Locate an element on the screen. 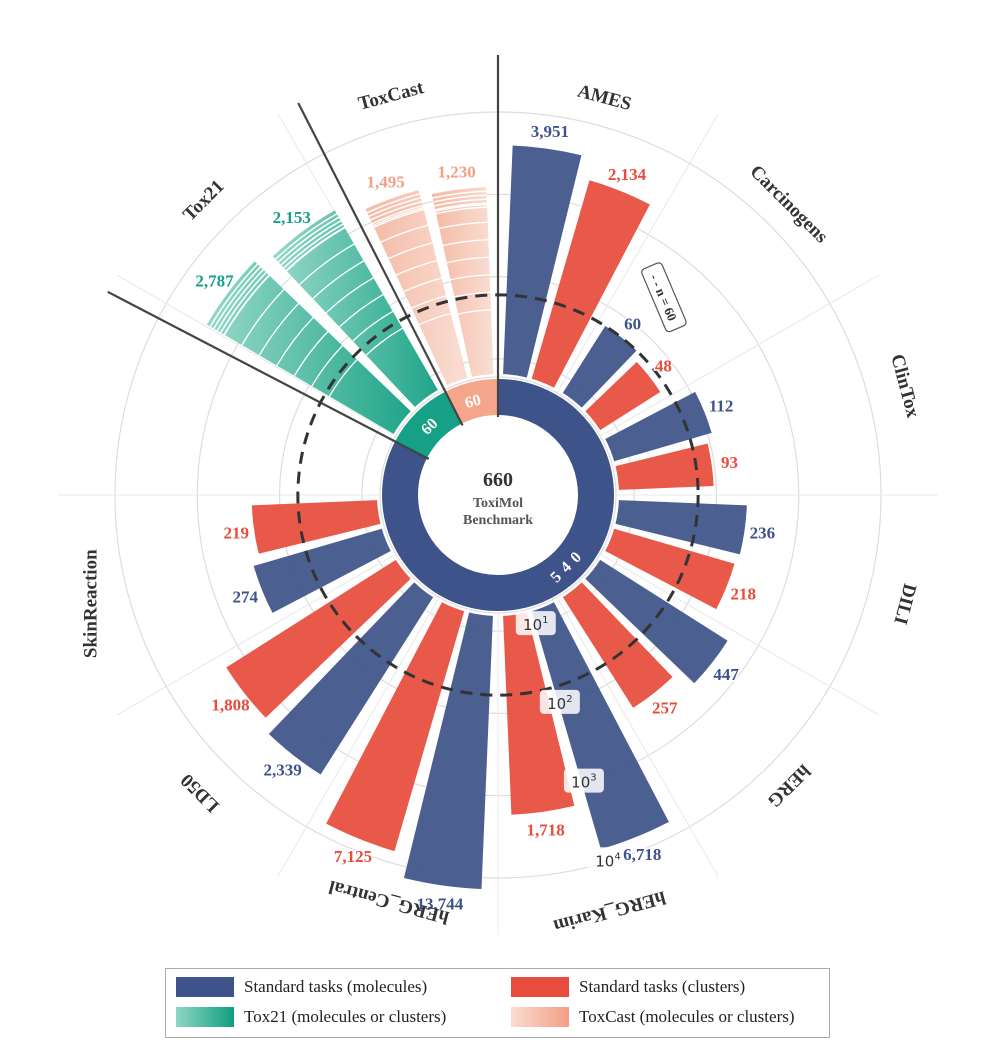  category-label-skinreaction: SkinReaction is located at coordinates (91, 603).